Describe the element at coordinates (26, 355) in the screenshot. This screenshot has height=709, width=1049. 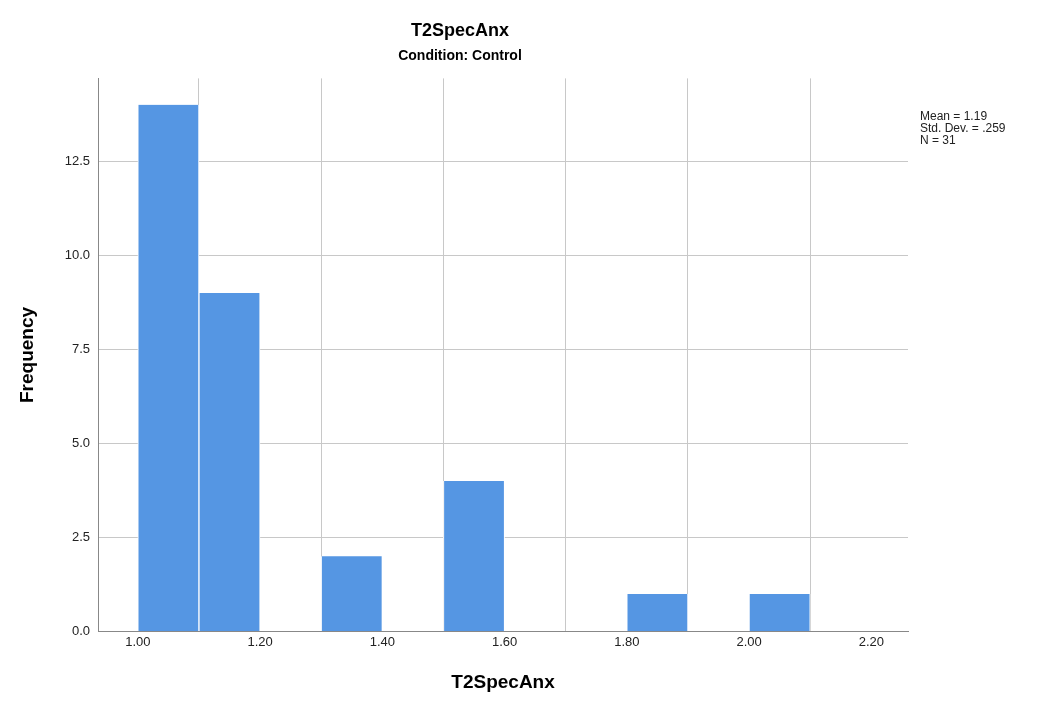
I see `y-axis-title: Frequency` at that location.